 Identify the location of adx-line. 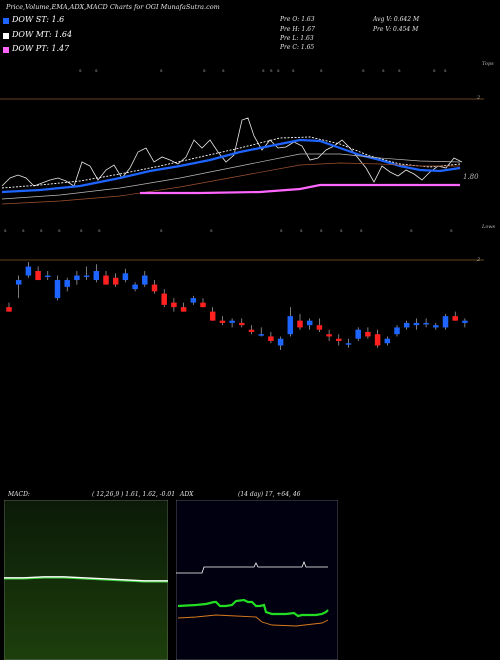
(253, 608).